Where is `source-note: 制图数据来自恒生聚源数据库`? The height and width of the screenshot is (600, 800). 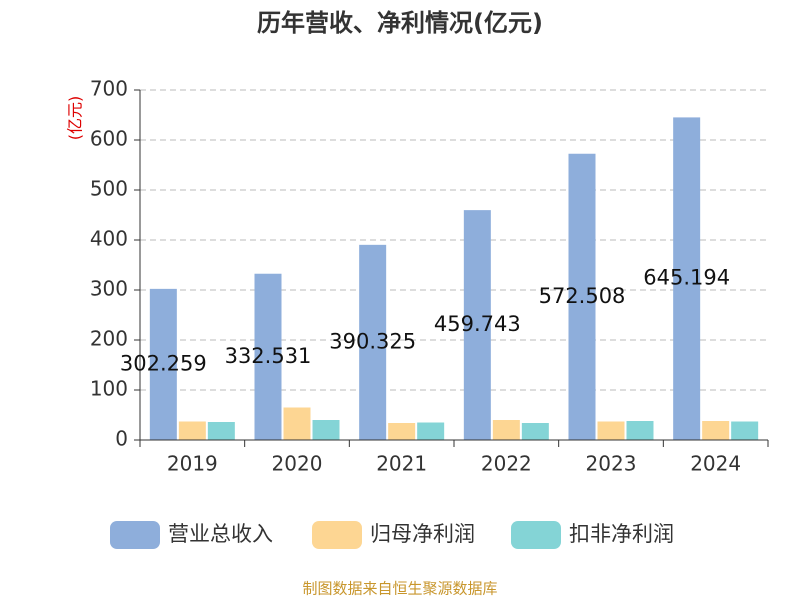
source-note: 制图数据来自恒生聚源数据库 is located at coordinates (399, 589).